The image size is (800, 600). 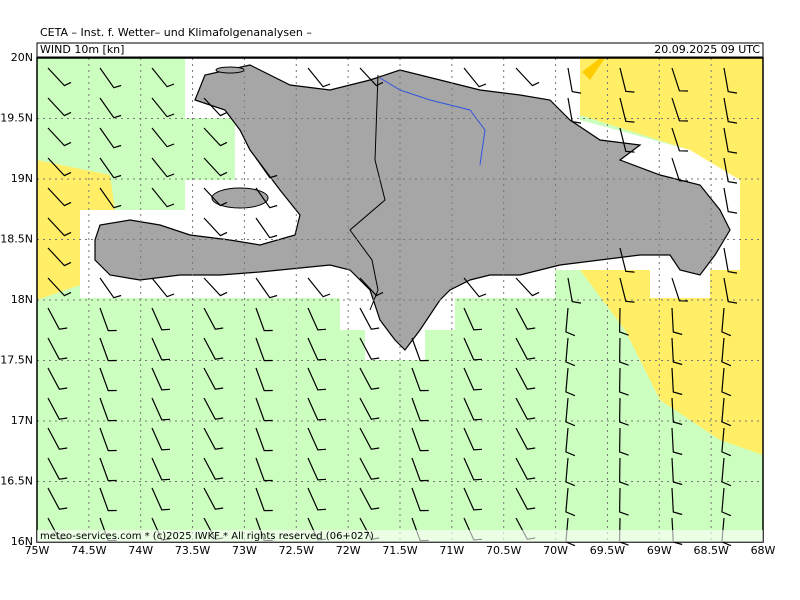 I want to click on lon-label: 70W, so click(x=555, y=550).